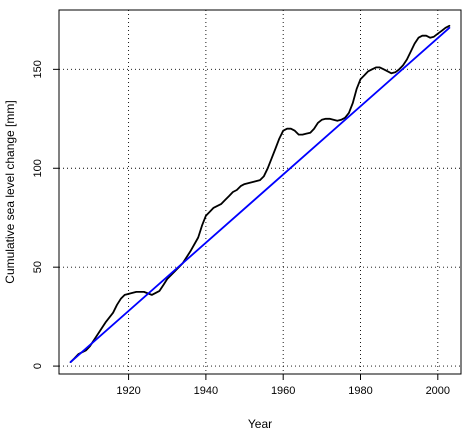  Describe the element at coordinates (38, 366) in the screenshot. I see `y-tick-label: 0` at that location.